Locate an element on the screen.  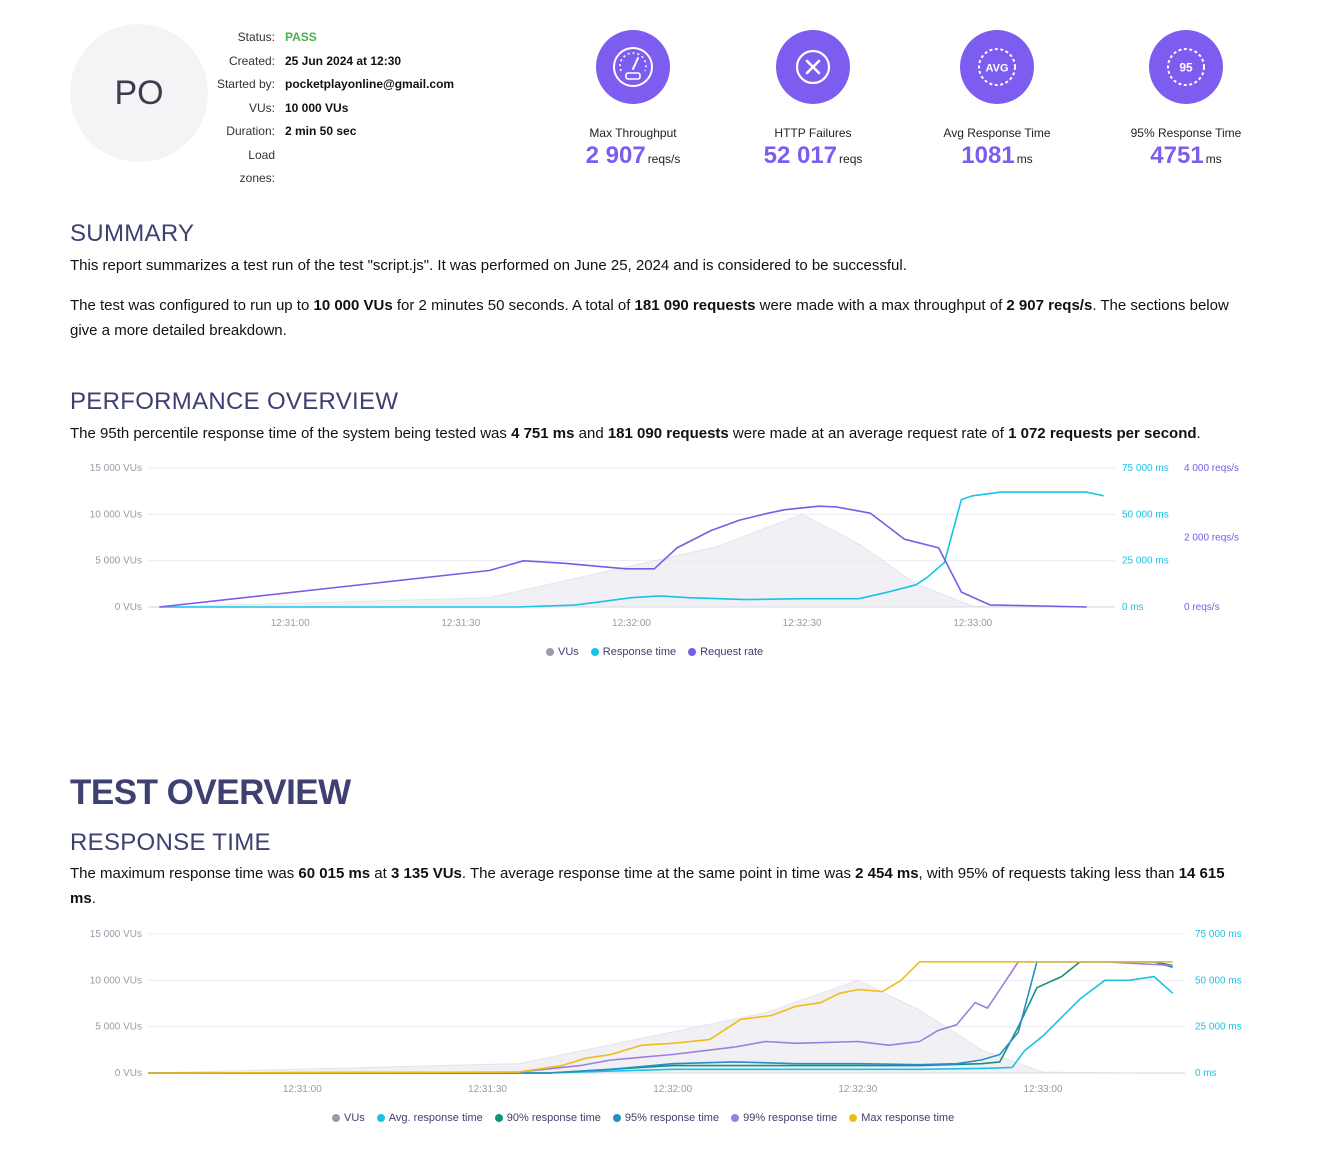
kpi-label: Avg Response Time is located at coordinates (997, 133).